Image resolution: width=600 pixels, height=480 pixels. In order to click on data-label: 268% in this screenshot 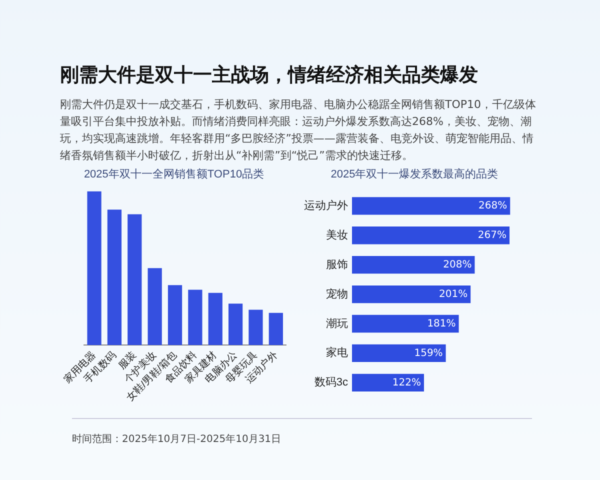, I will do `click(493, 206)`.